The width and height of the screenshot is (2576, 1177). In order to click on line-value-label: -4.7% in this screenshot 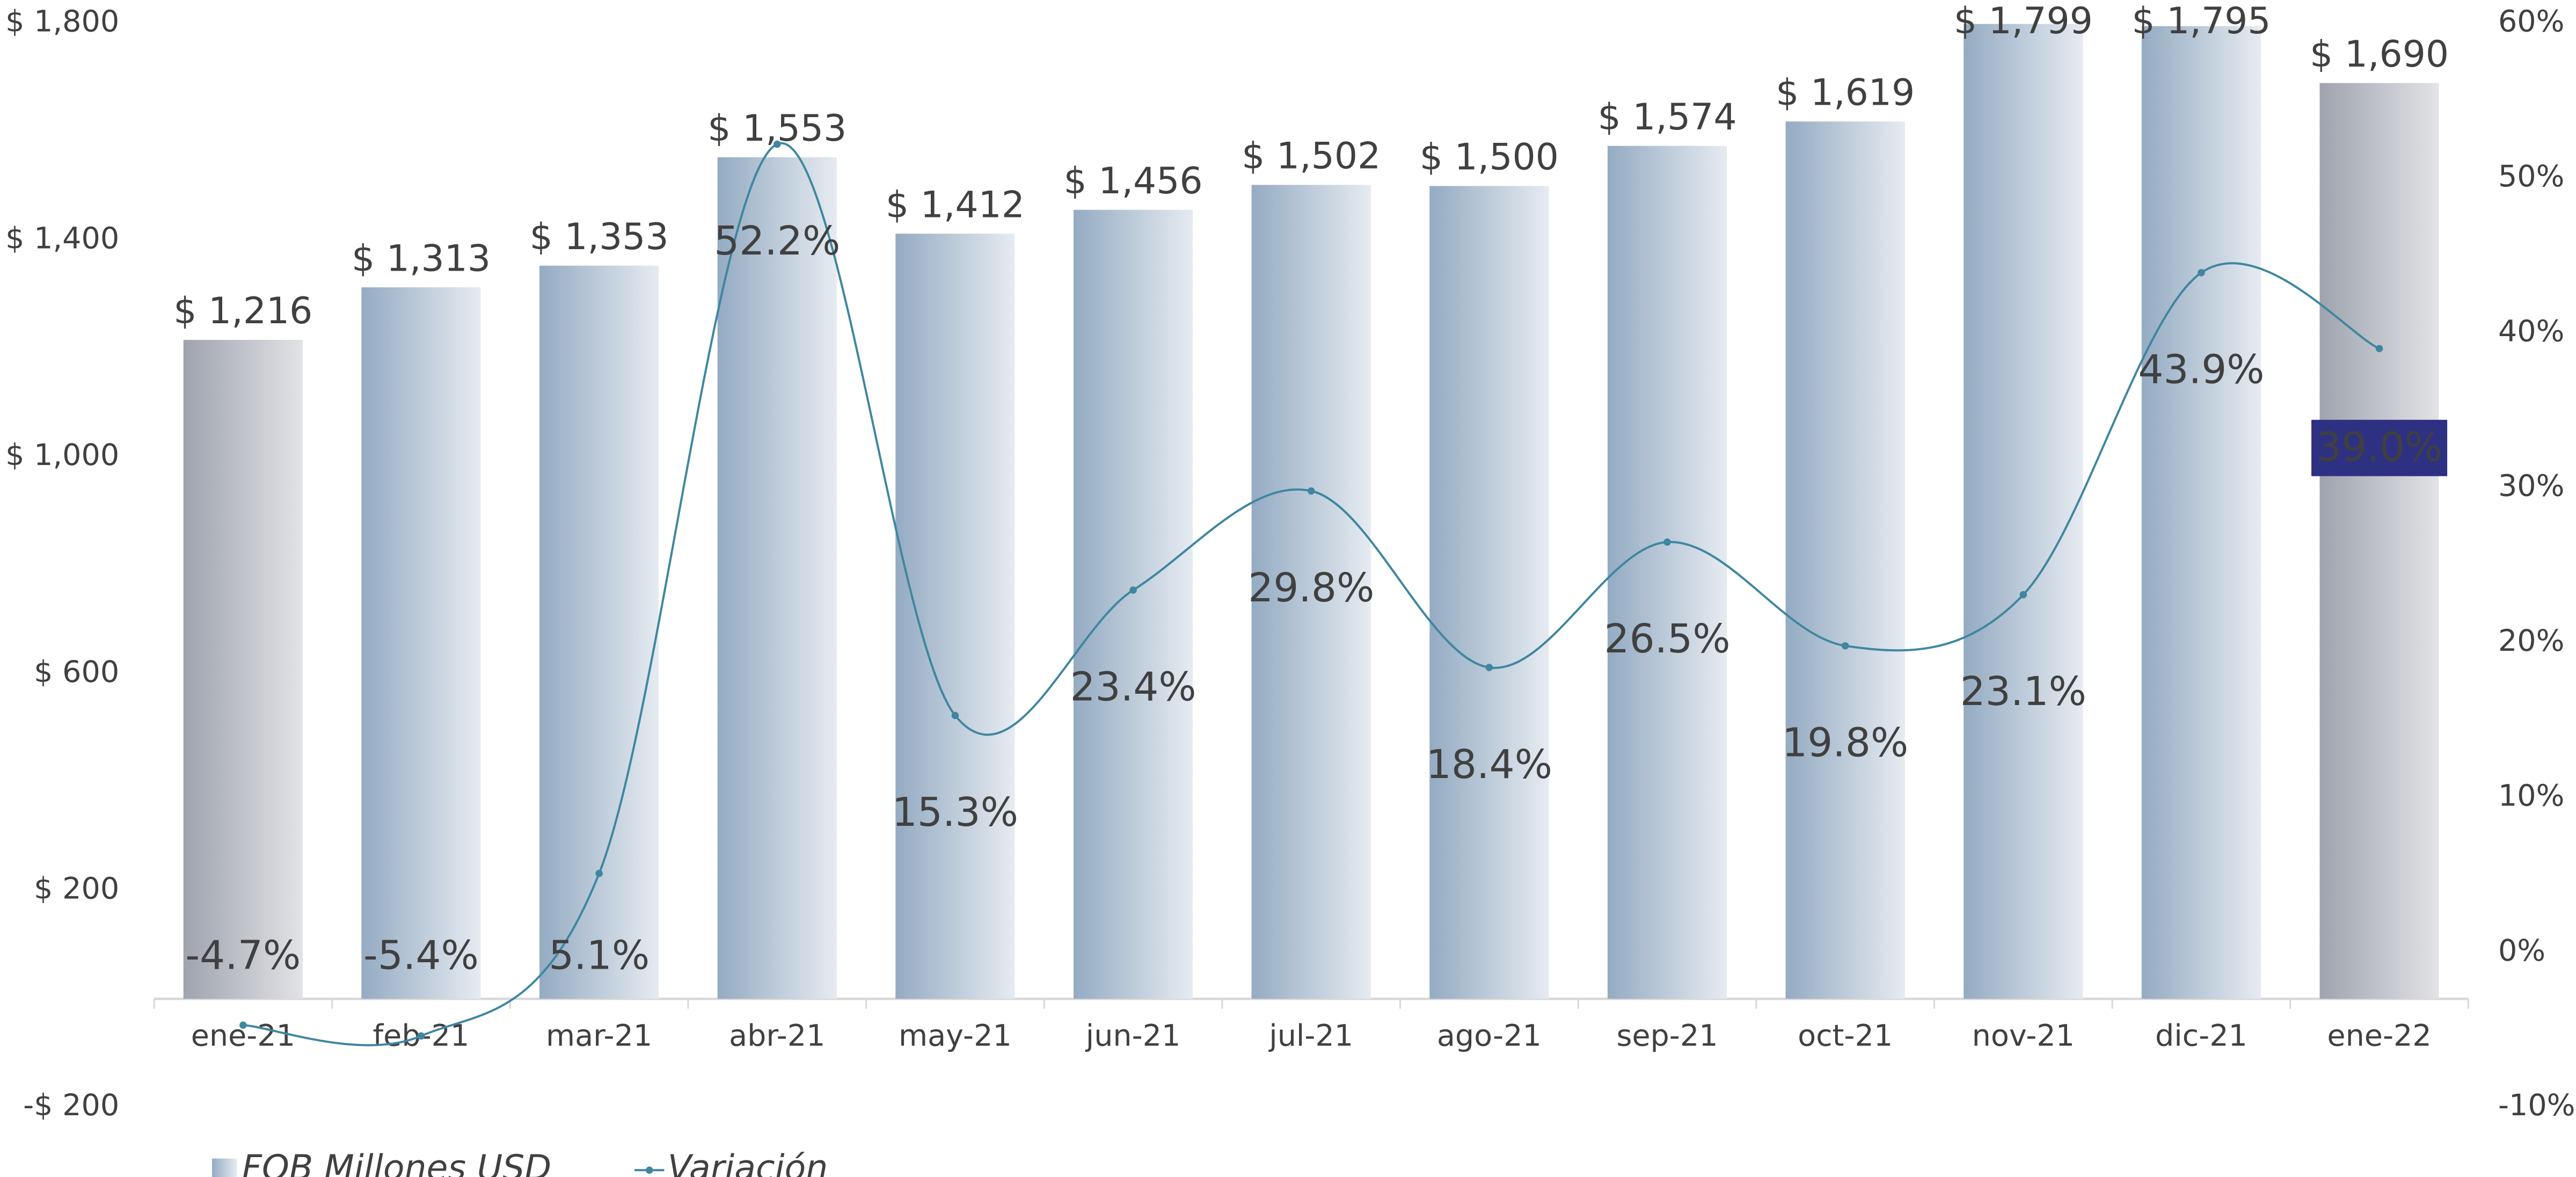, I will do `click(243, 956)`.